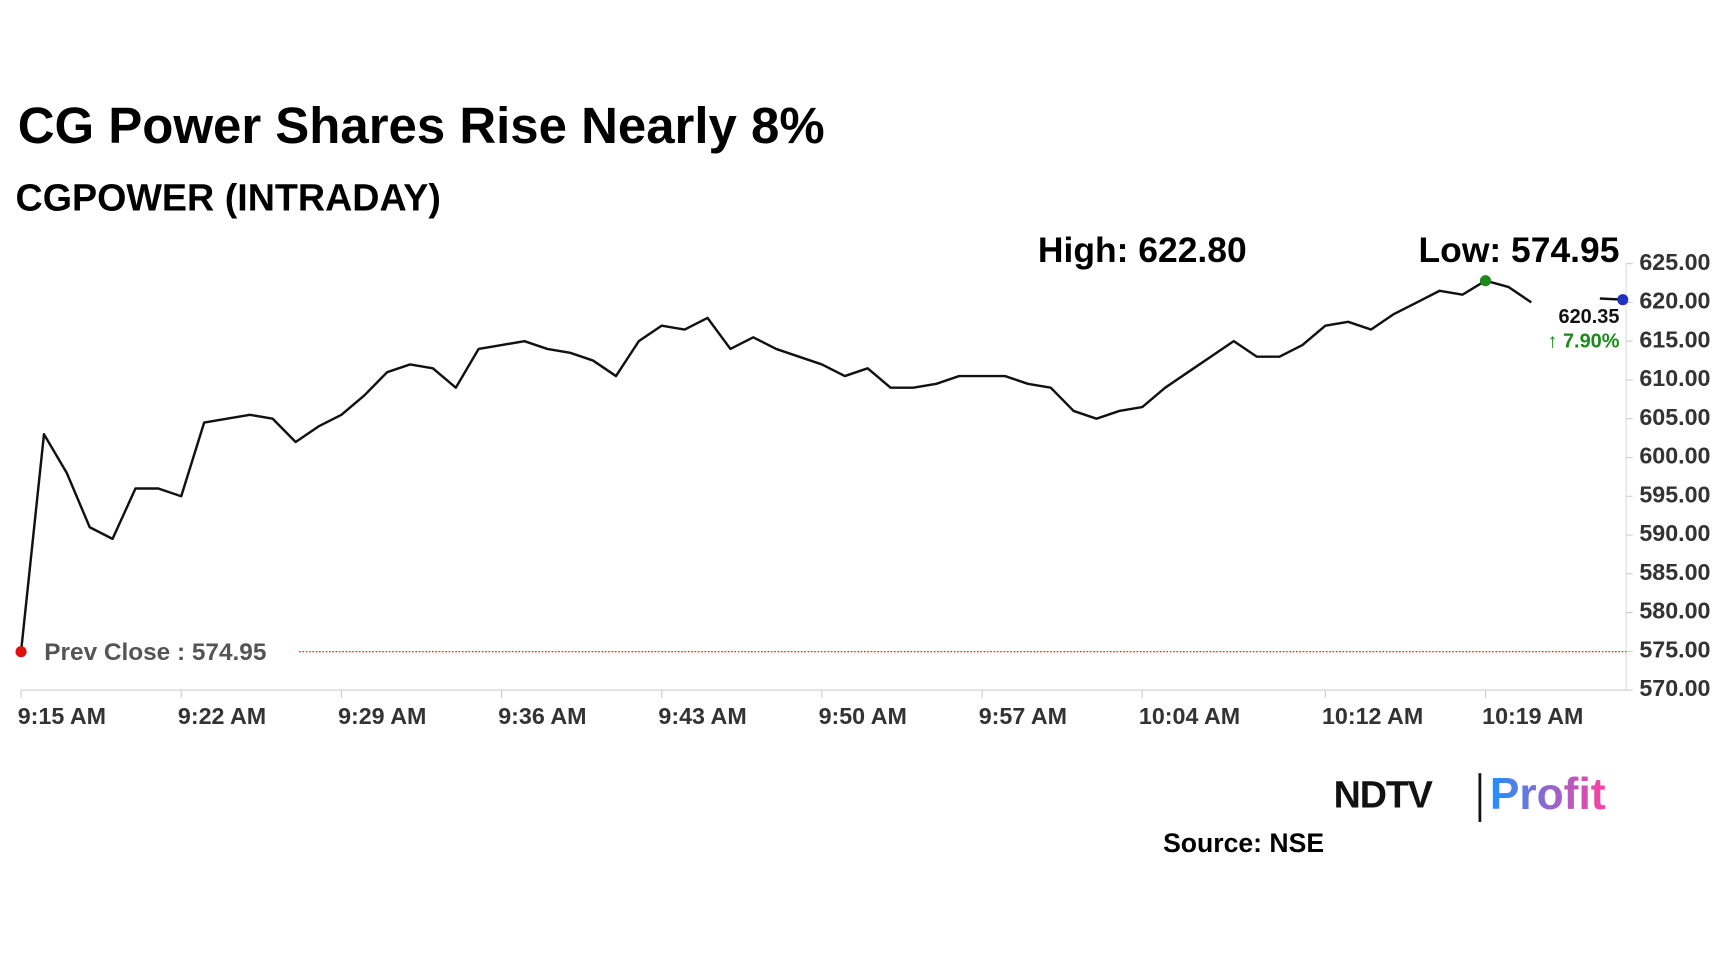  What do you see at coordinates (1485, 281) in the screenshot?
I see `high-dot` at bounding box center [1485, 281].